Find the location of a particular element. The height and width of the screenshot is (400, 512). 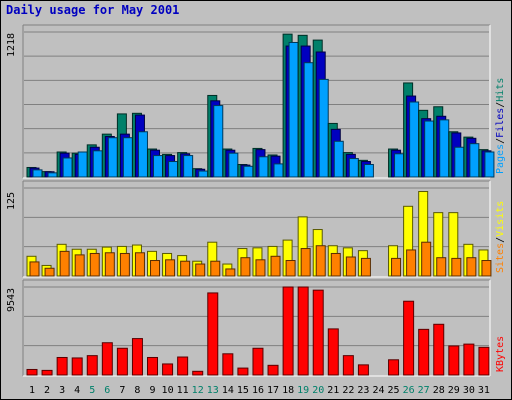

day-label-15: 15 is located at coordinates (243, 390).